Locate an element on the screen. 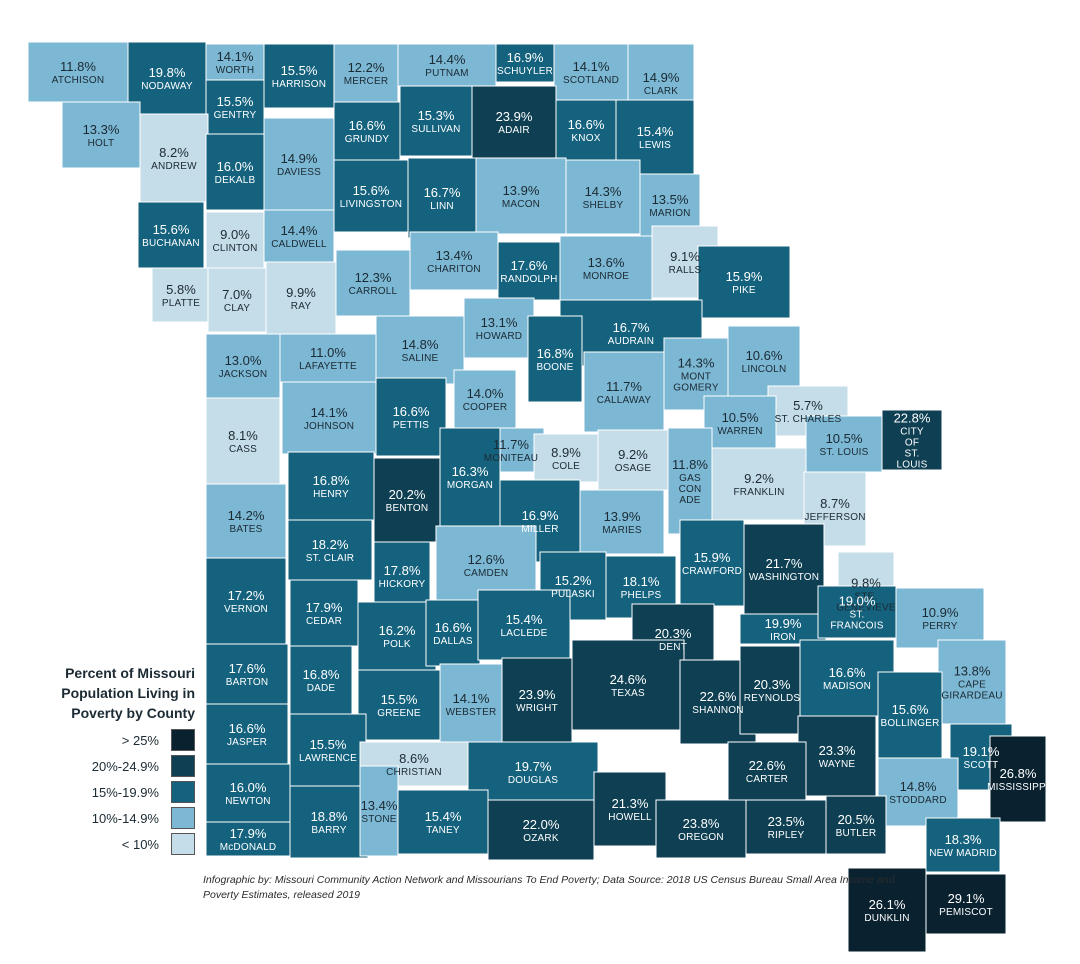 The image size is (1080, 964). county-name: ST. LOUIS is located at coordinates (843, 452).